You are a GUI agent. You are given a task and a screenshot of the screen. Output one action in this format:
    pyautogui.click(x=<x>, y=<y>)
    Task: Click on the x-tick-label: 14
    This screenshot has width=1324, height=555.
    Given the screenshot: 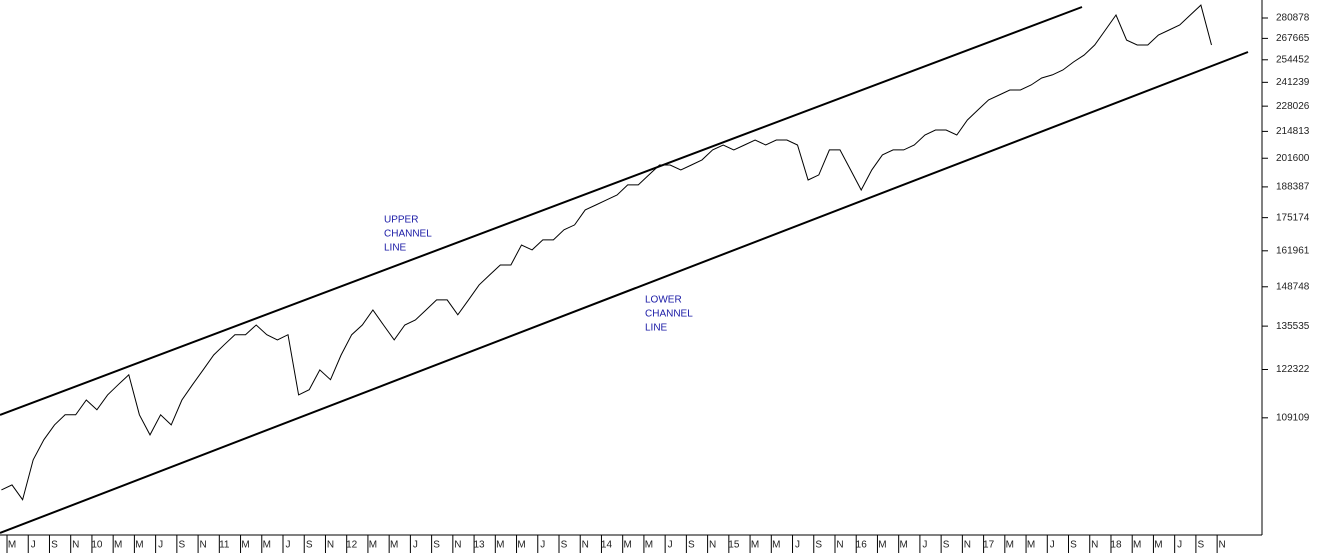 What is the action you would take?
    pyautogui.click(x=607, y=545)
    